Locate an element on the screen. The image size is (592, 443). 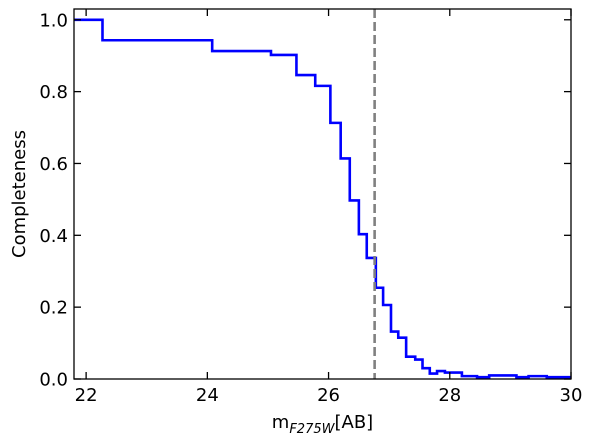
y-axis-label: Completeness is located at coordinates (19, 194).